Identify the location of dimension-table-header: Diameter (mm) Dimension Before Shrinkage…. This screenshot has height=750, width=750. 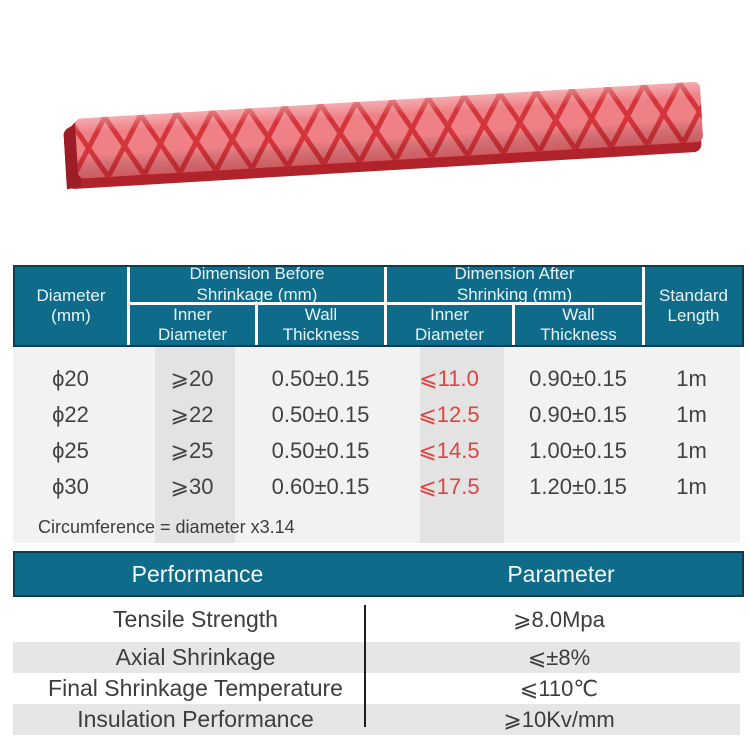
(378, 305).